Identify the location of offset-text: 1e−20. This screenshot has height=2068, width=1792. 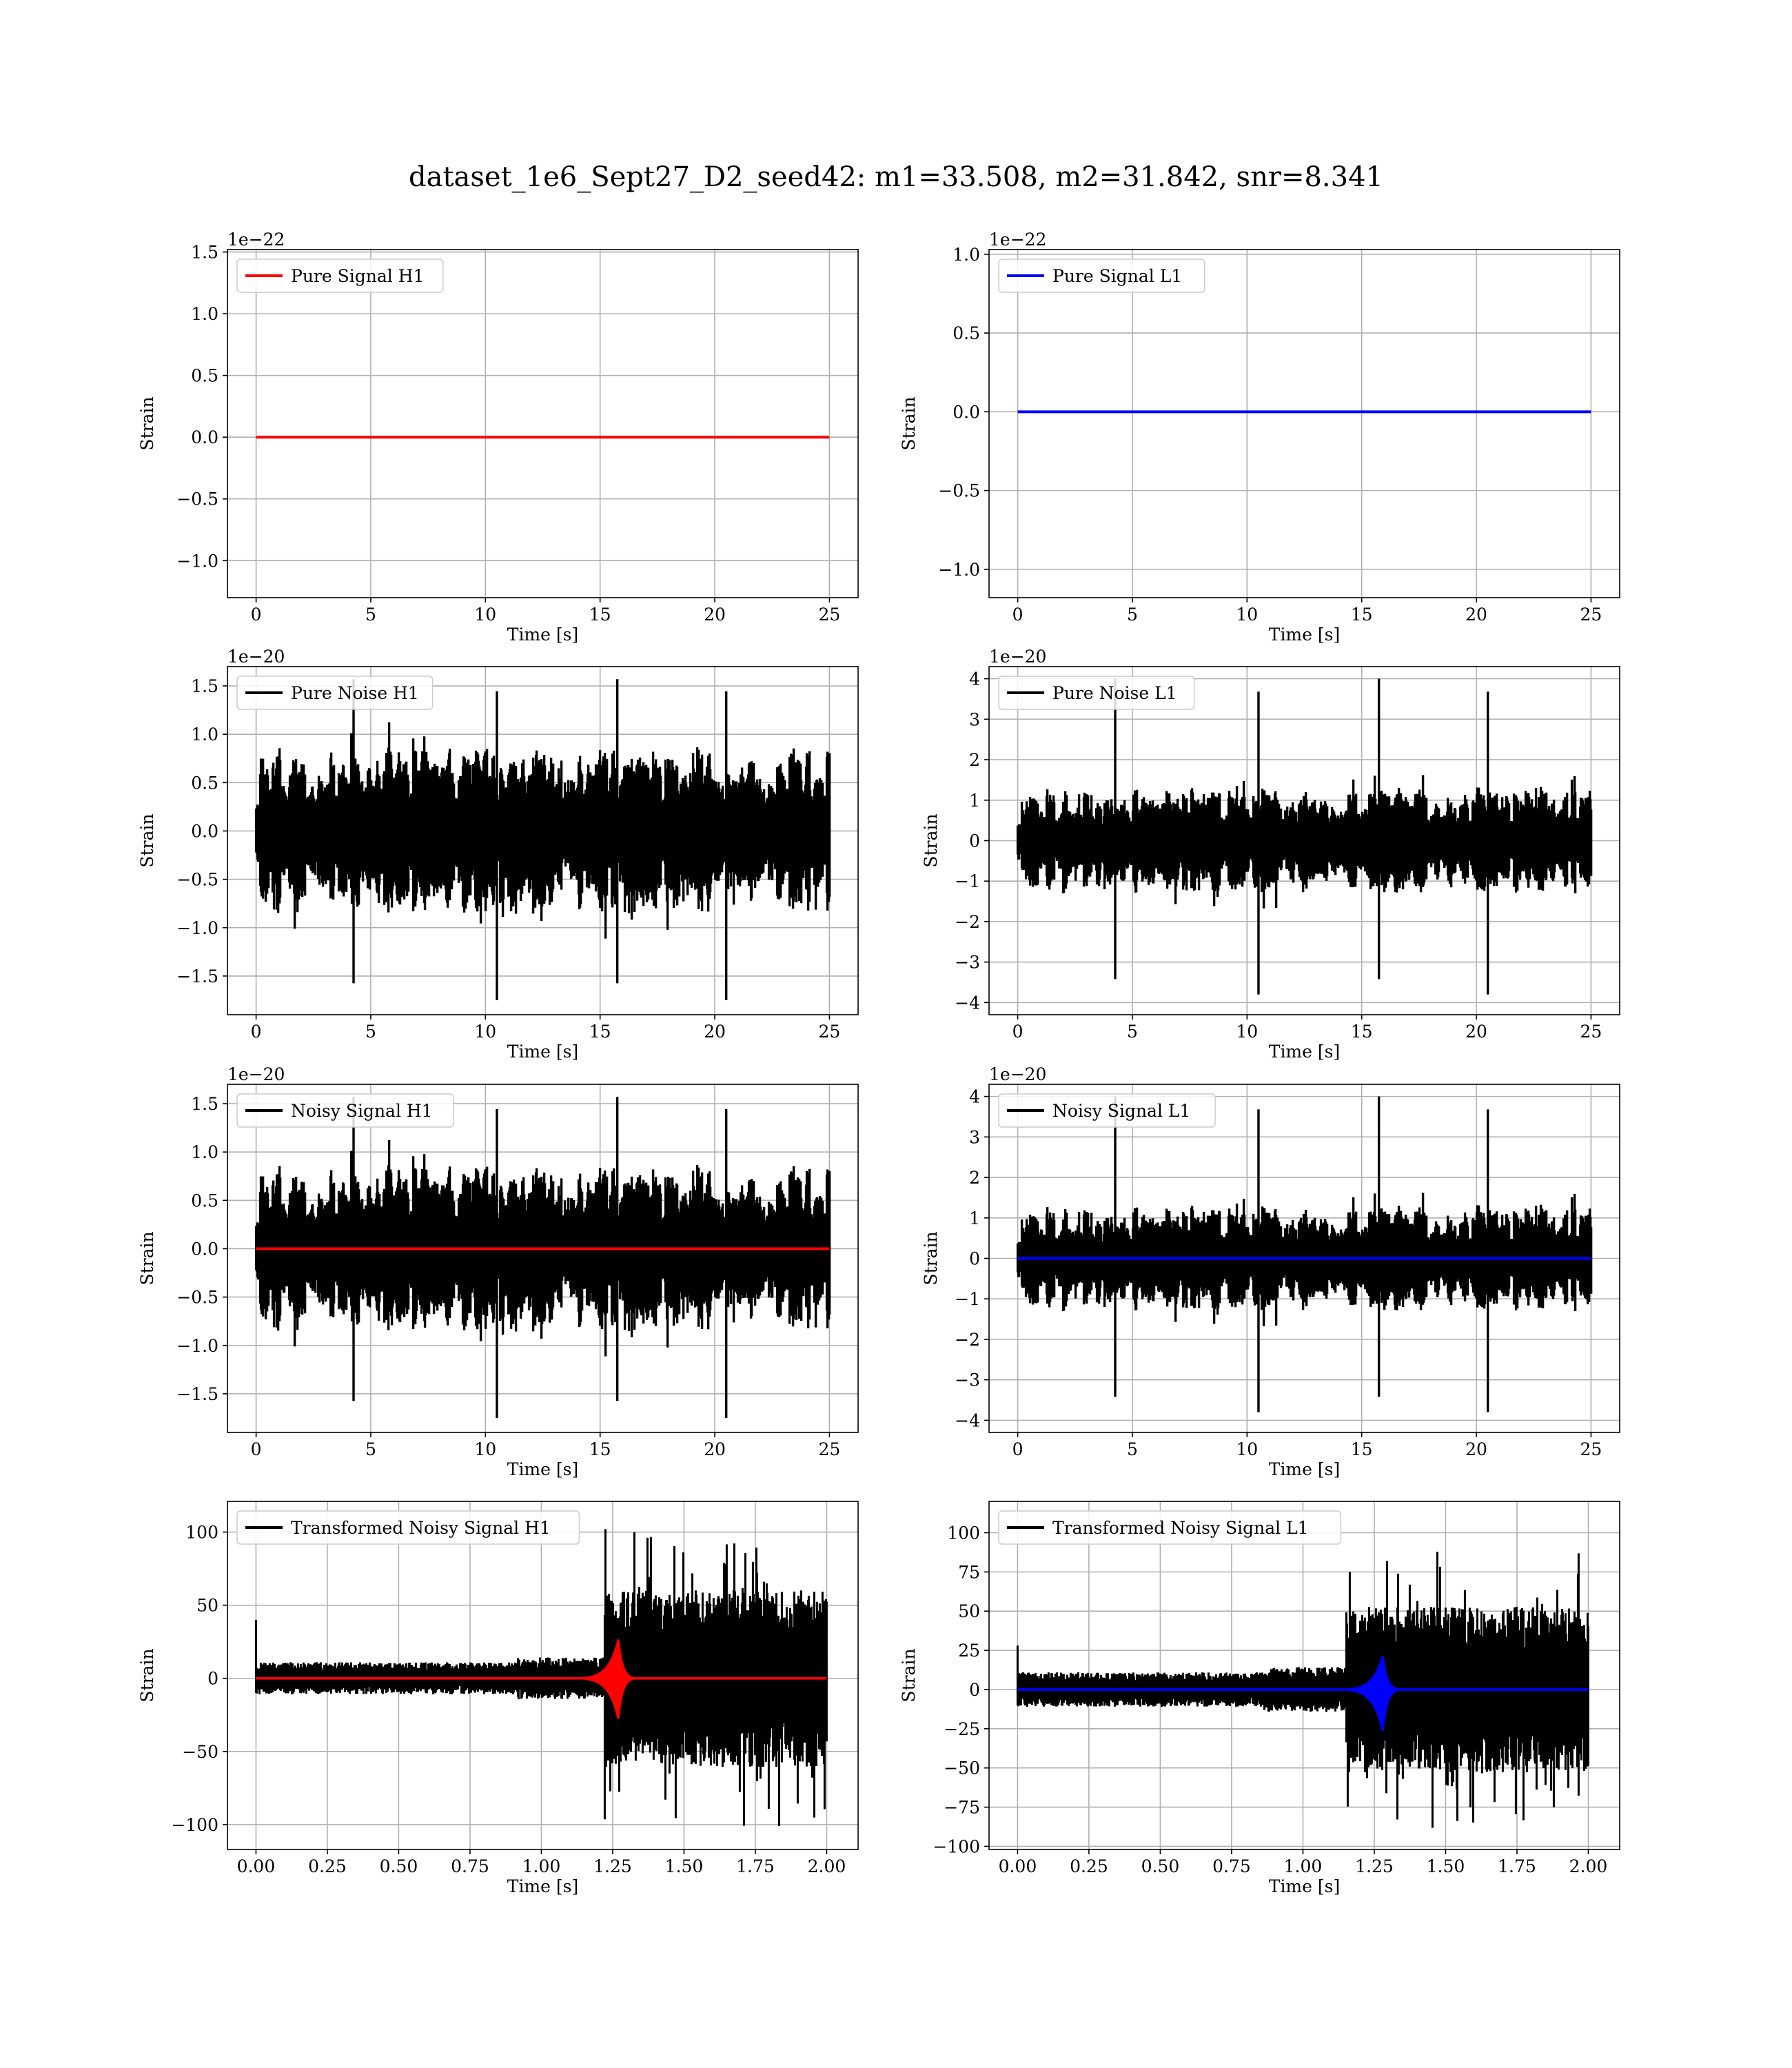
(1017, 657).